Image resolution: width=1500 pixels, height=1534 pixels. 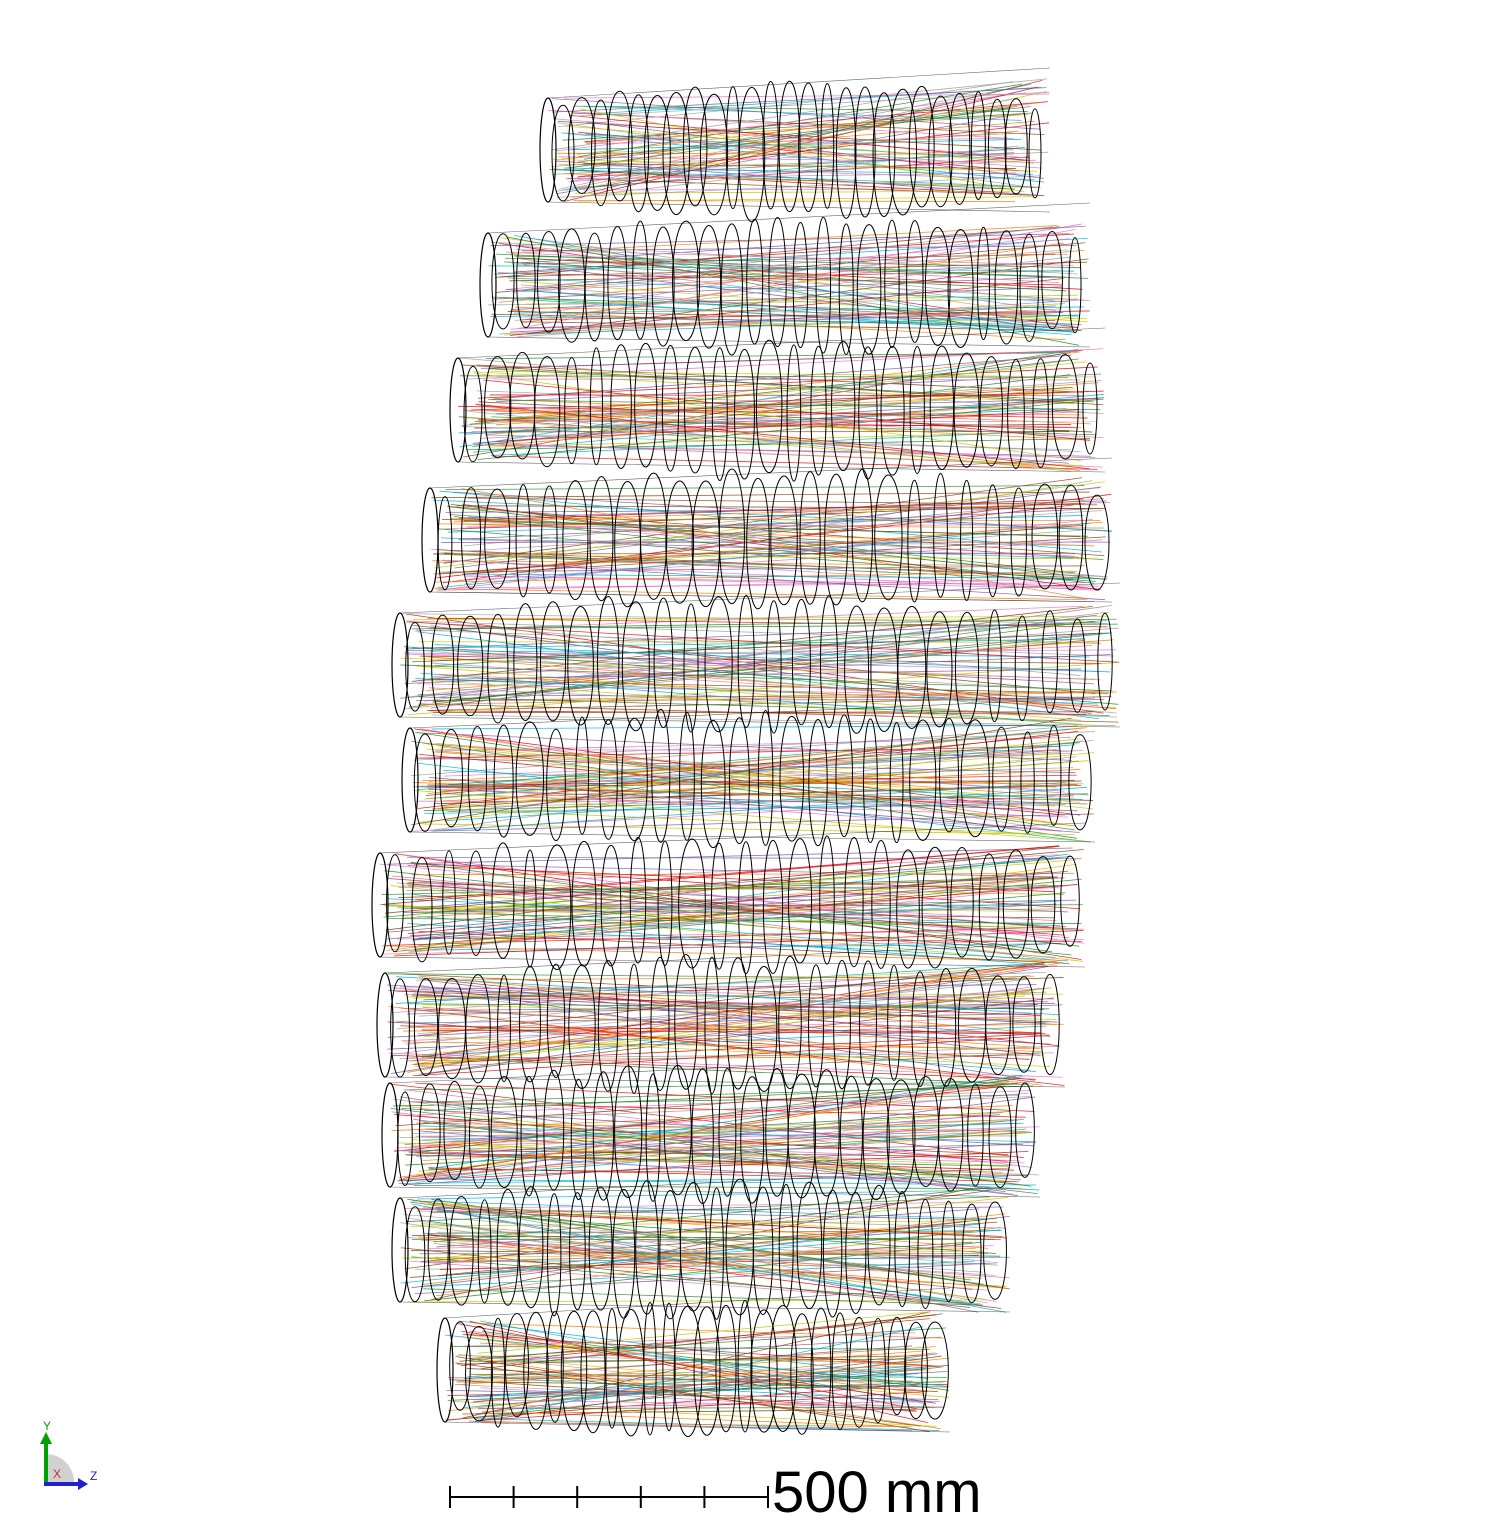 I want to click on axis-triad: Y Z X, so click(x=70, y=1460).